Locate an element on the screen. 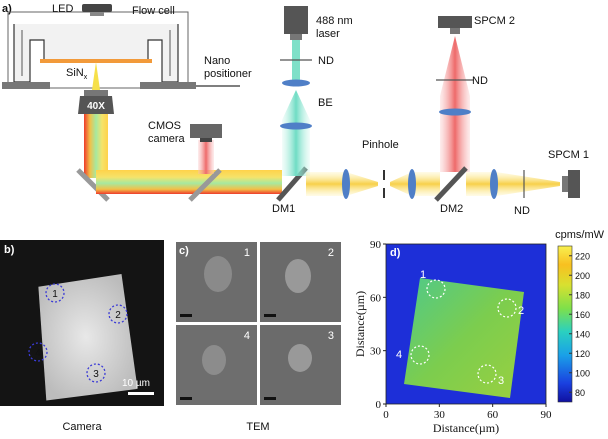 This screenshot has width=608, height=439. spcm2 is located at coordinates (455, 25).